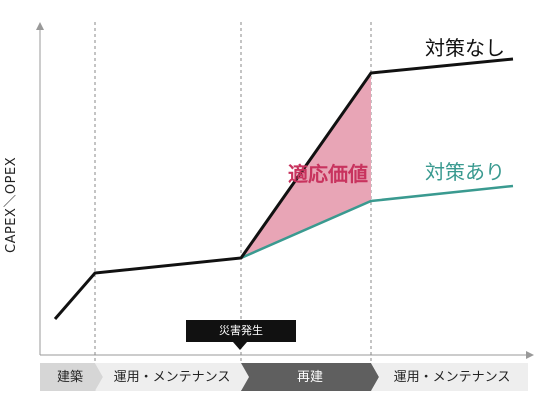  I want to click on phase-label-operation-2: 運用・メンテナンス, so click(452, 377).